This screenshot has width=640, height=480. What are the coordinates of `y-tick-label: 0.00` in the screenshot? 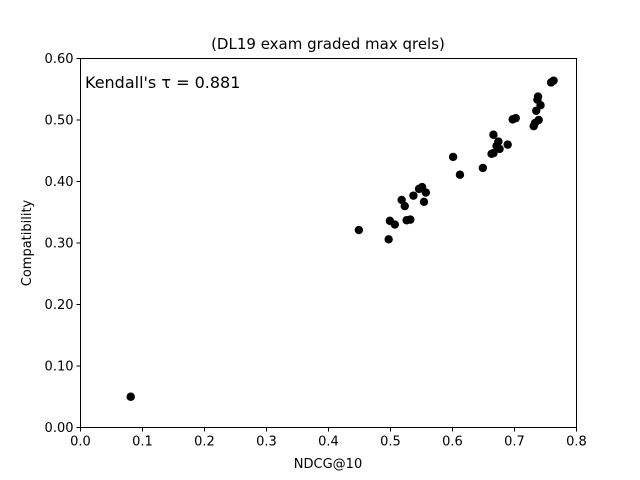 It's located at (59, 428).